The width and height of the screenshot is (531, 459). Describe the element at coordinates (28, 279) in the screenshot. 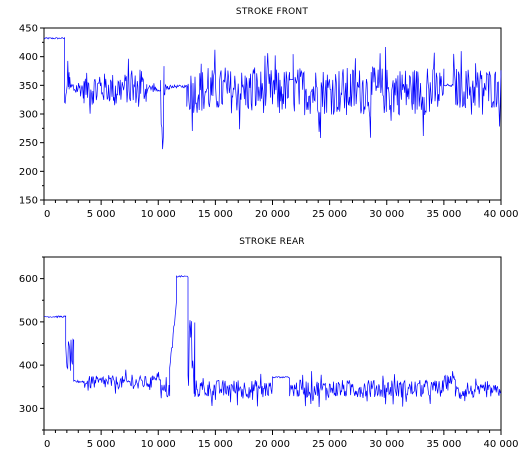

I see `y-tick-label: 600` at that location.